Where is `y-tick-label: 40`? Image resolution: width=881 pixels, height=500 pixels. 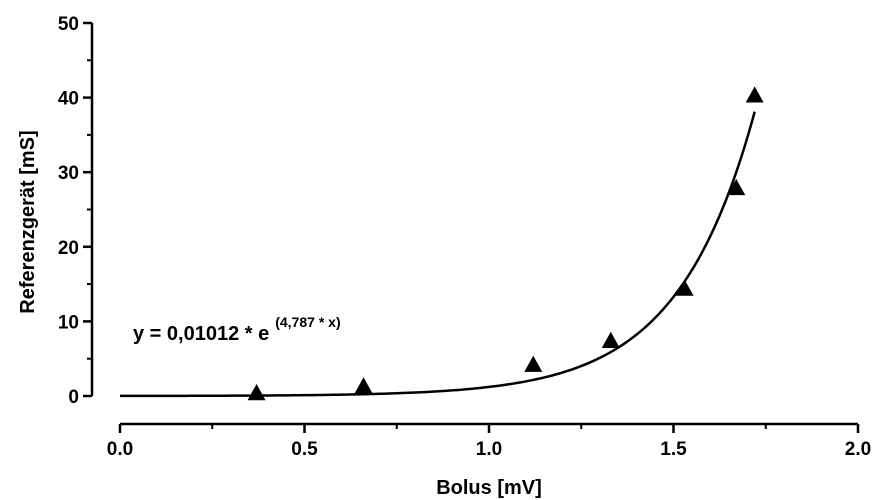
y-tick-label: 40 is located at coordinates (68, 99).